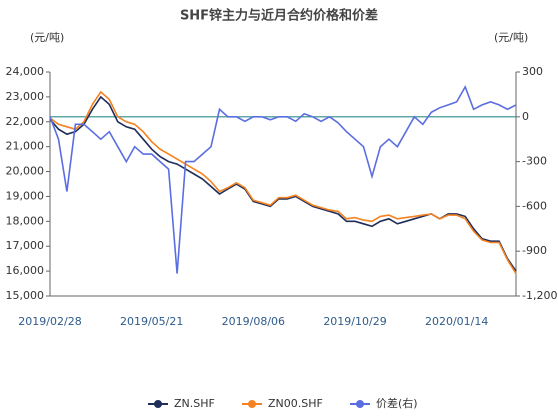 The image size is (558, 416). What do you see at coordinates (25, 245) in the screenshot?
I see `y-tick-label: 17,000` at bounding box center [25, 245].